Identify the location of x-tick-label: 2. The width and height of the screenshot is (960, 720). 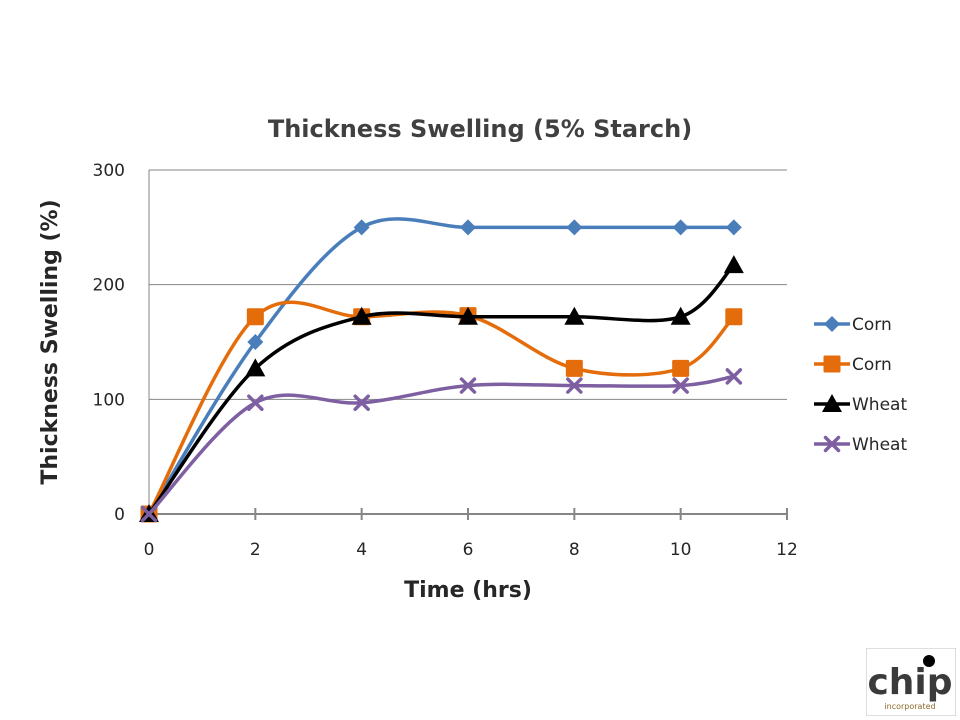
(255, 550).